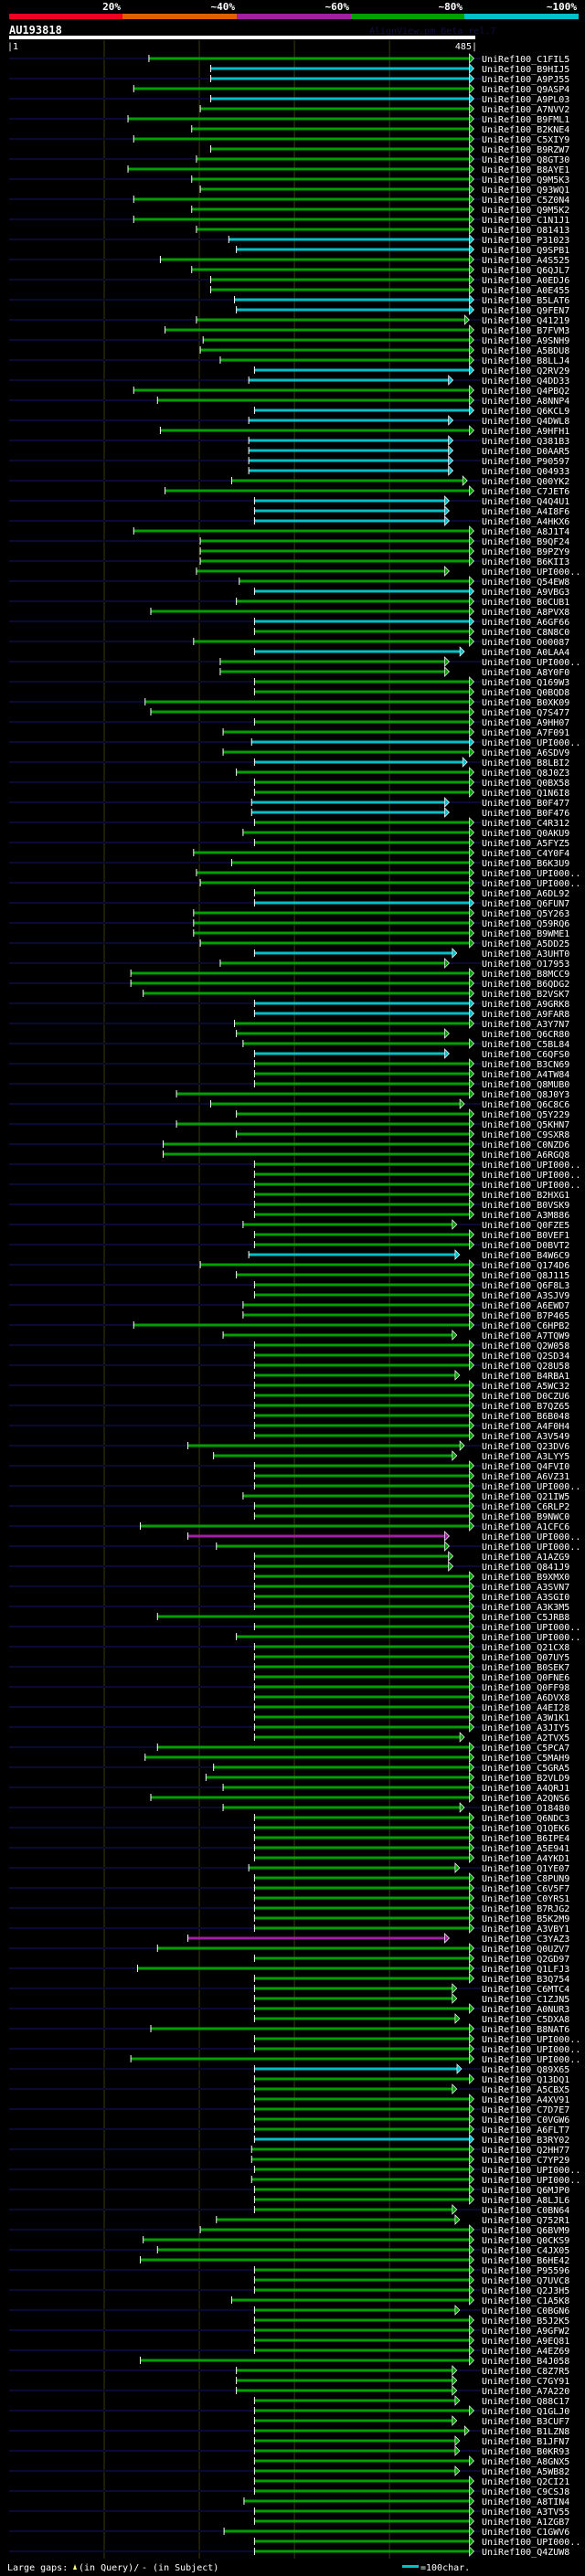 The width and height of the screenshot is (585, 2576). Describe the element at coordinates (525, 864) in the screenshot. I see `hit-label: UniRef100_B6K3U9` at that location.